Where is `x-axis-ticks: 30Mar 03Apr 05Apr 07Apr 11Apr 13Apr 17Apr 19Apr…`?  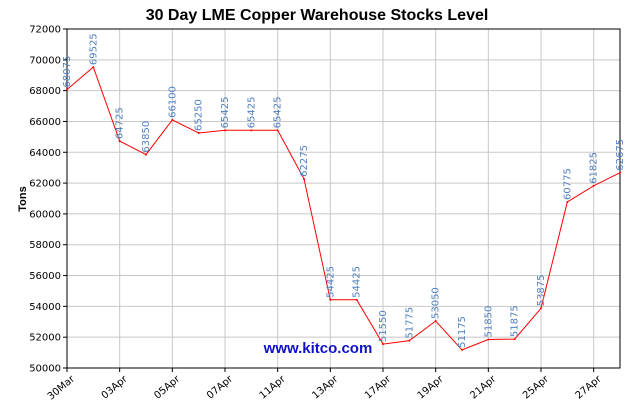 x-axis-ticks: 30Mar 03Apr 05Apr 07Apr 11Apr 13Apr 17Apr 19Apr… is located at coordinates (325, 385).